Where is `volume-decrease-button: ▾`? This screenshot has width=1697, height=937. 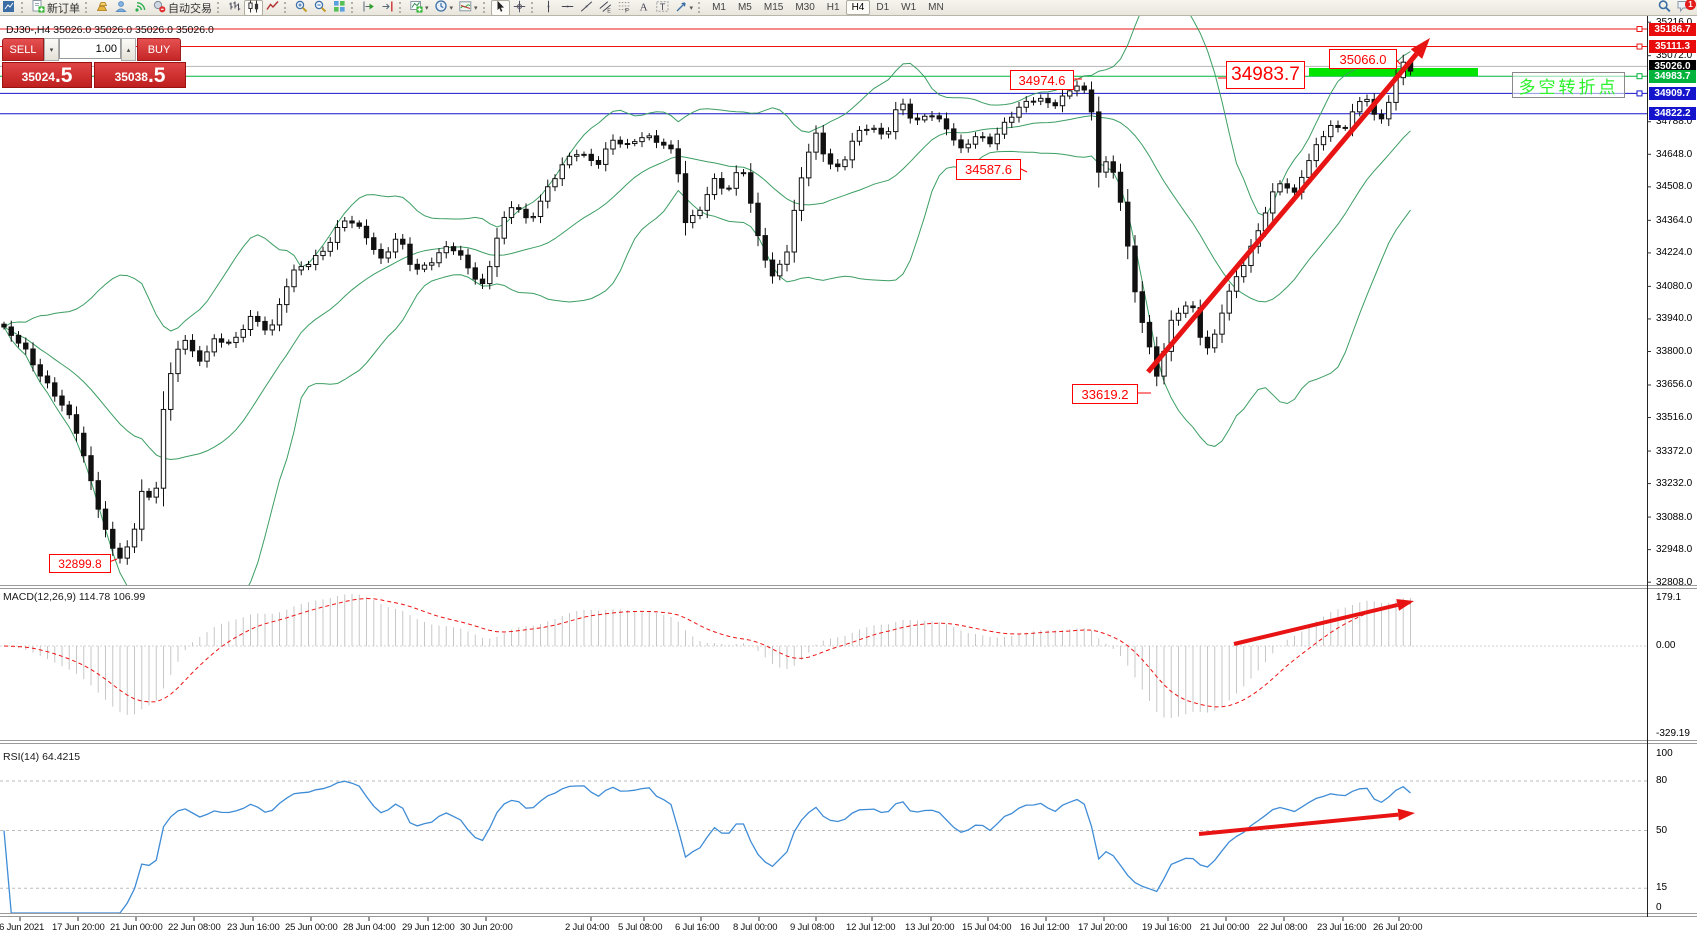 volume-decrease-button: ▾ is located at coordinates (51, 49).